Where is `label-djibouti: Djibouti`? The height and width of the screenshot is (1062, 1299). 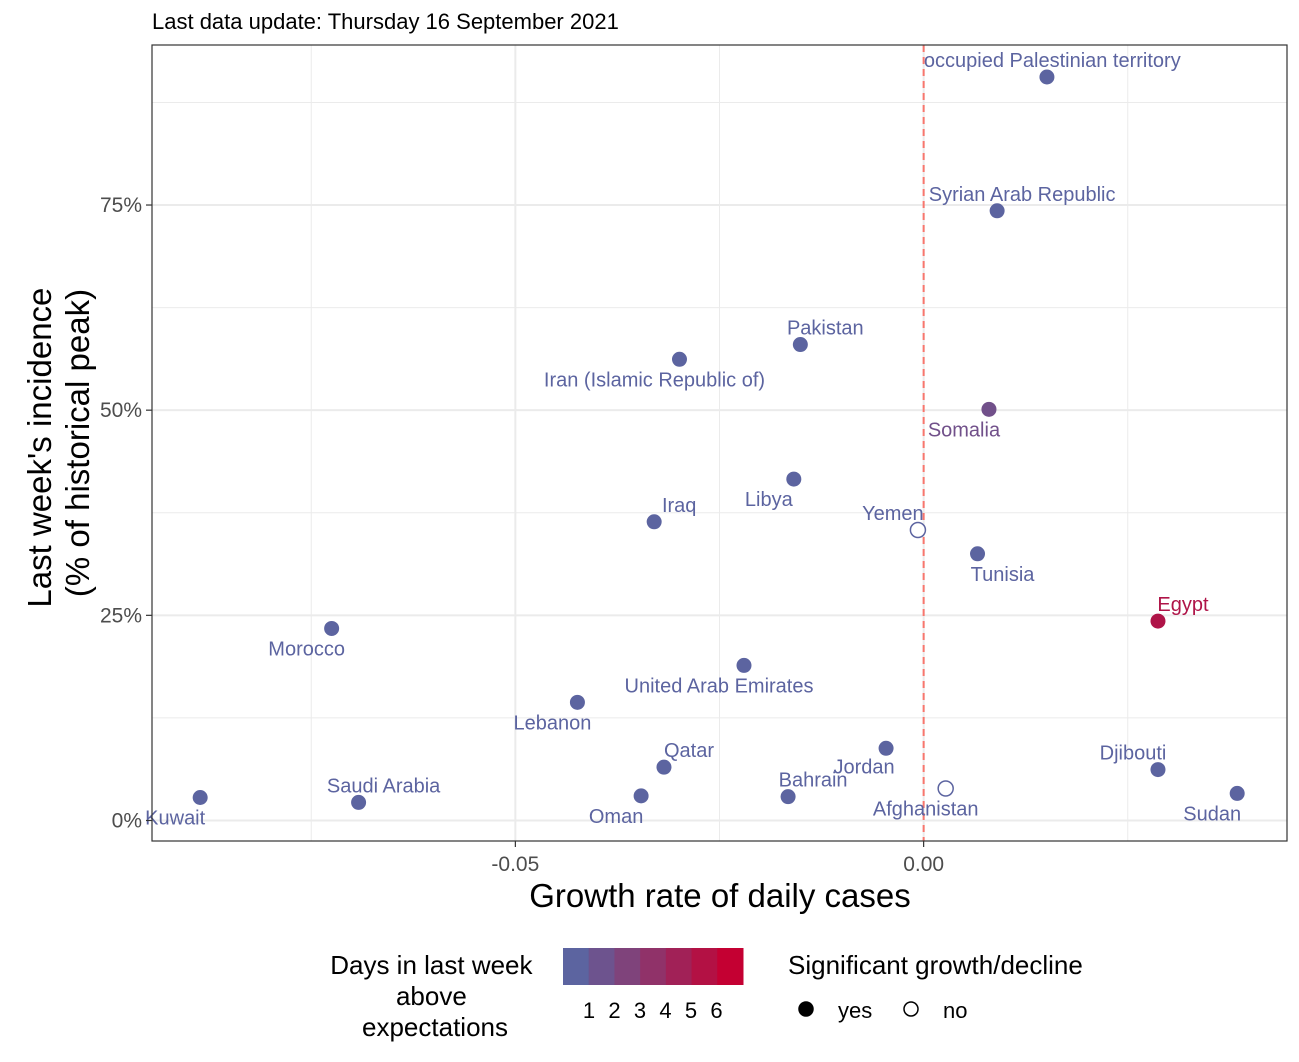
label-djibouti: Djibouti is located at coordinates (1133, 754).